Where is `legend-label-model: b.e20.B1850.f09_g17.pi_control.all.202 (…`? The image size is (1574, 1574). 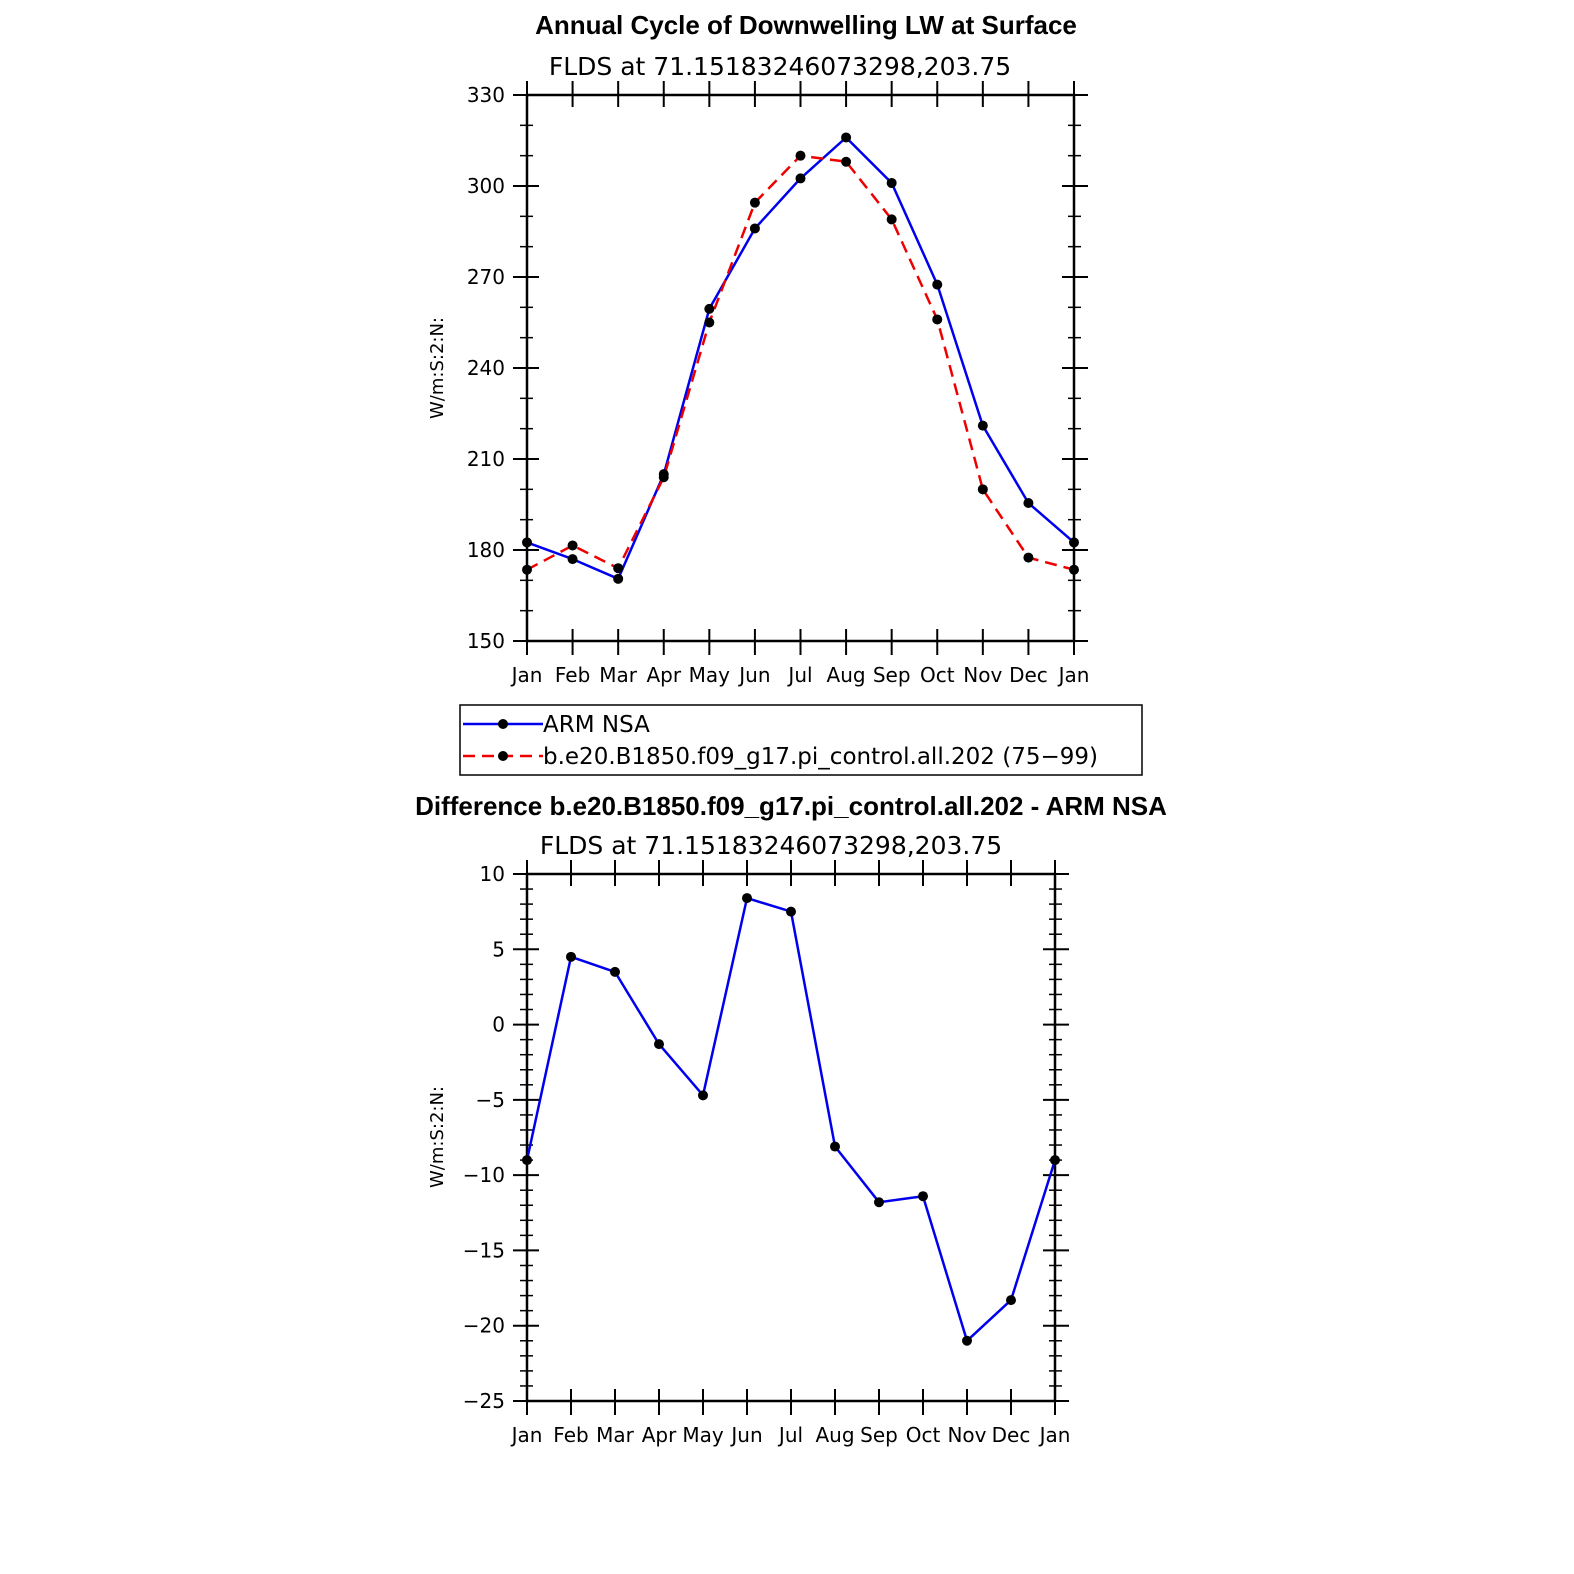
legend-label-model: b.e20.B1850.f09_g17.pi_control.all.202 (… is located at coordinates (820, 757).